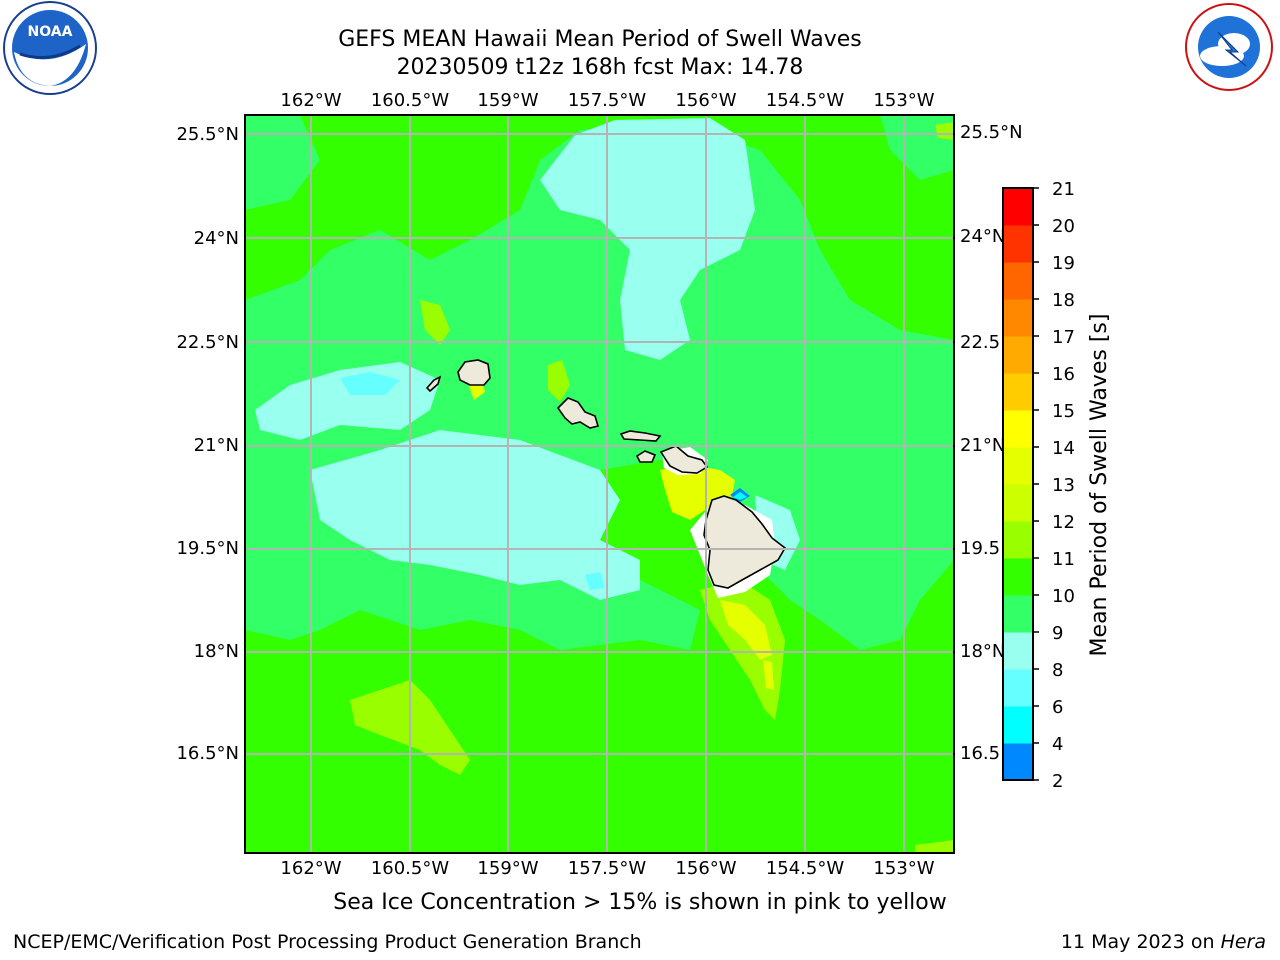 The height and width of the screenshot is (960, 1280). Describe the element at coordinates (982, 651) in the screenshot. I see `lat-tick-right: 18°N` at that location.